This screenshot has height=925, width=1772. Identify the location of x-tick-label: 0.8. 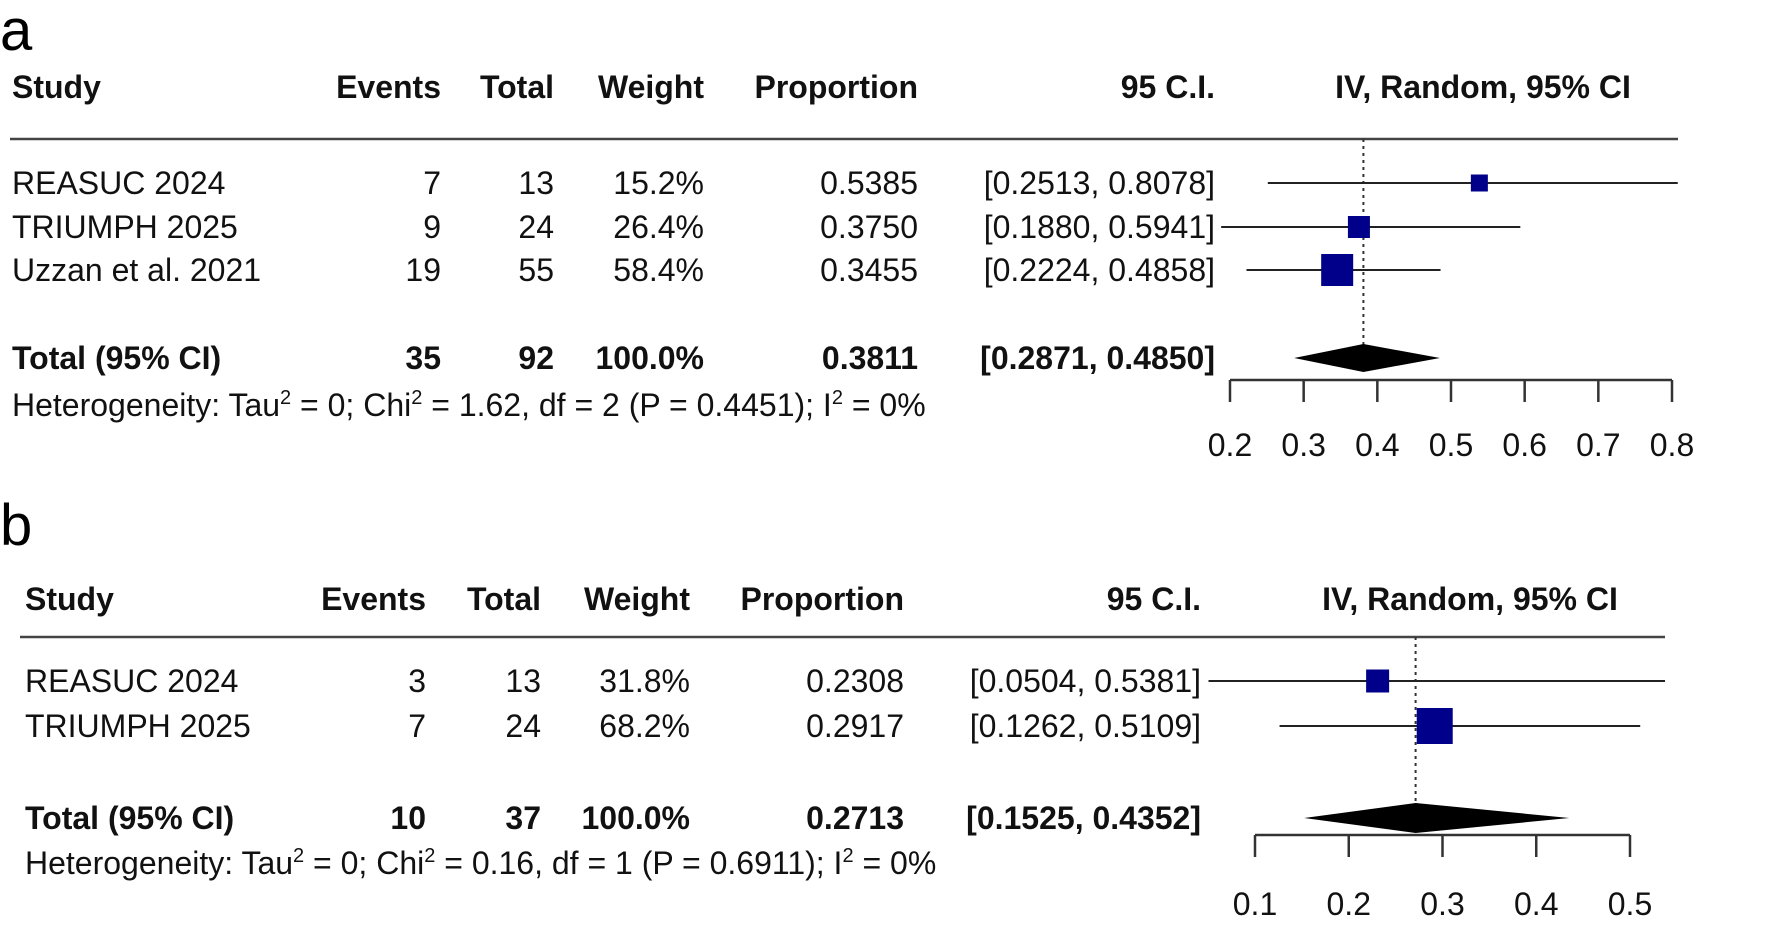
(1672, 445).